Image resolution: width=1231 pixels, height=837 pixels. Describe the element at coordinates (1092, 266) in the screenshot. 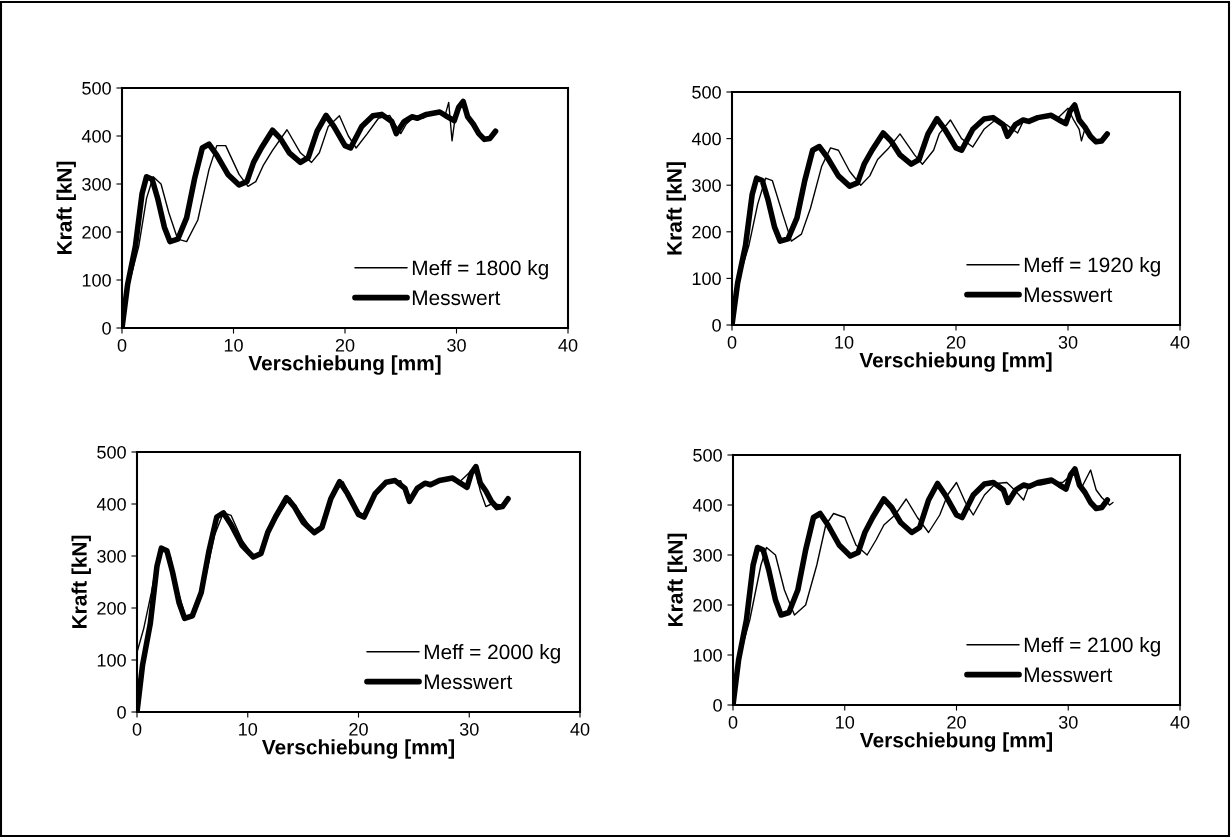

I see `legend-label: Meff = 1920 kg` at that location.